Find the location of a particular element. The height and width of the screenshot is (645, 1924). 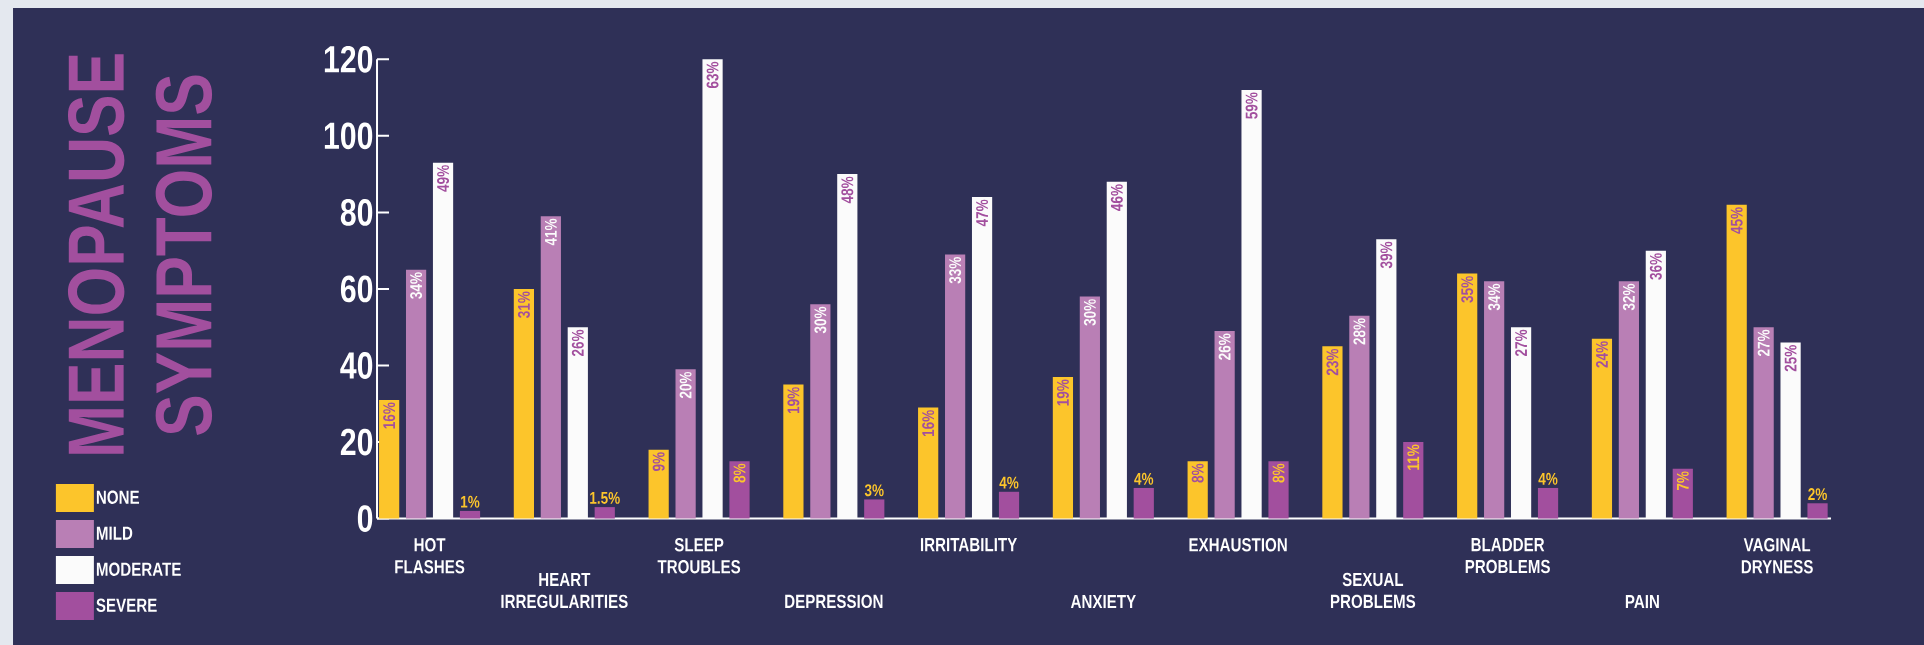

annotation: 7% is located at coordinates (1682, 481).